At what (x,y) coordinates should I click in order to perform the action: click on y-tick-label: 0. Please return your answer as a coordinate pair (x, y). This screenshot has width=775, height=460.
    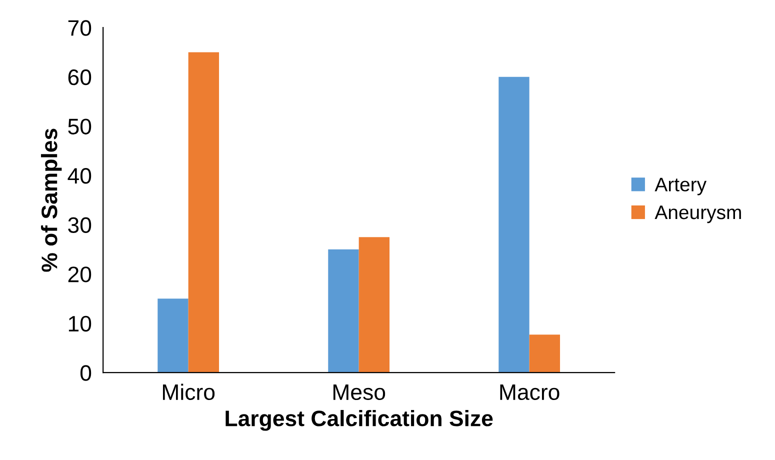
    Looking at the image, I should click on (86, 373).